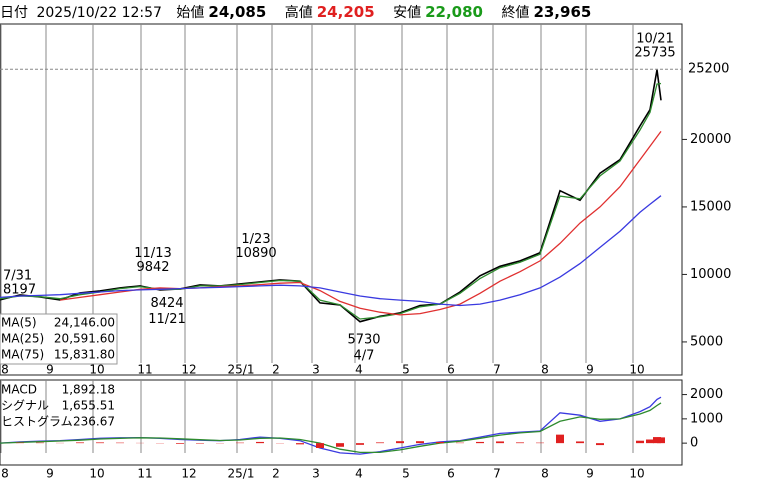 This screenshot has width=757, height=481. What do you see at coordinates (255, 253) in the screenshot?
I see `annotation-value: 10890` at bounding box center [255, 253].